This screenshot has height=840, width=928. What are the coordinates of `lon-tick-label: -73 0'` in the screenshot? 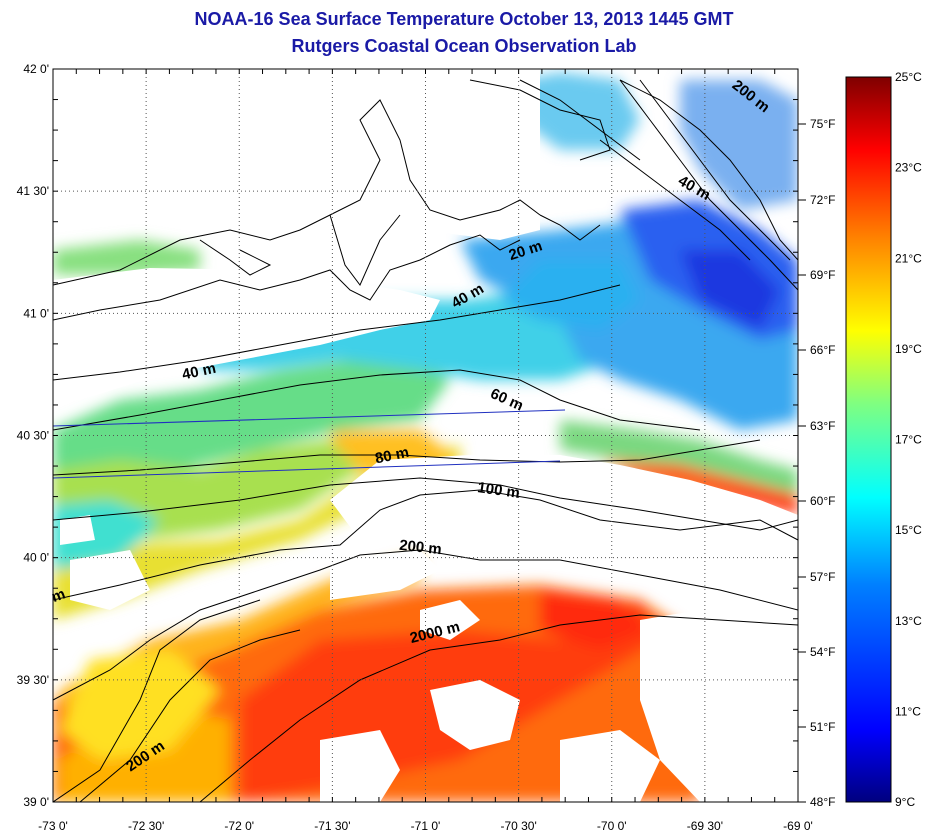 It's located at (53, 826).